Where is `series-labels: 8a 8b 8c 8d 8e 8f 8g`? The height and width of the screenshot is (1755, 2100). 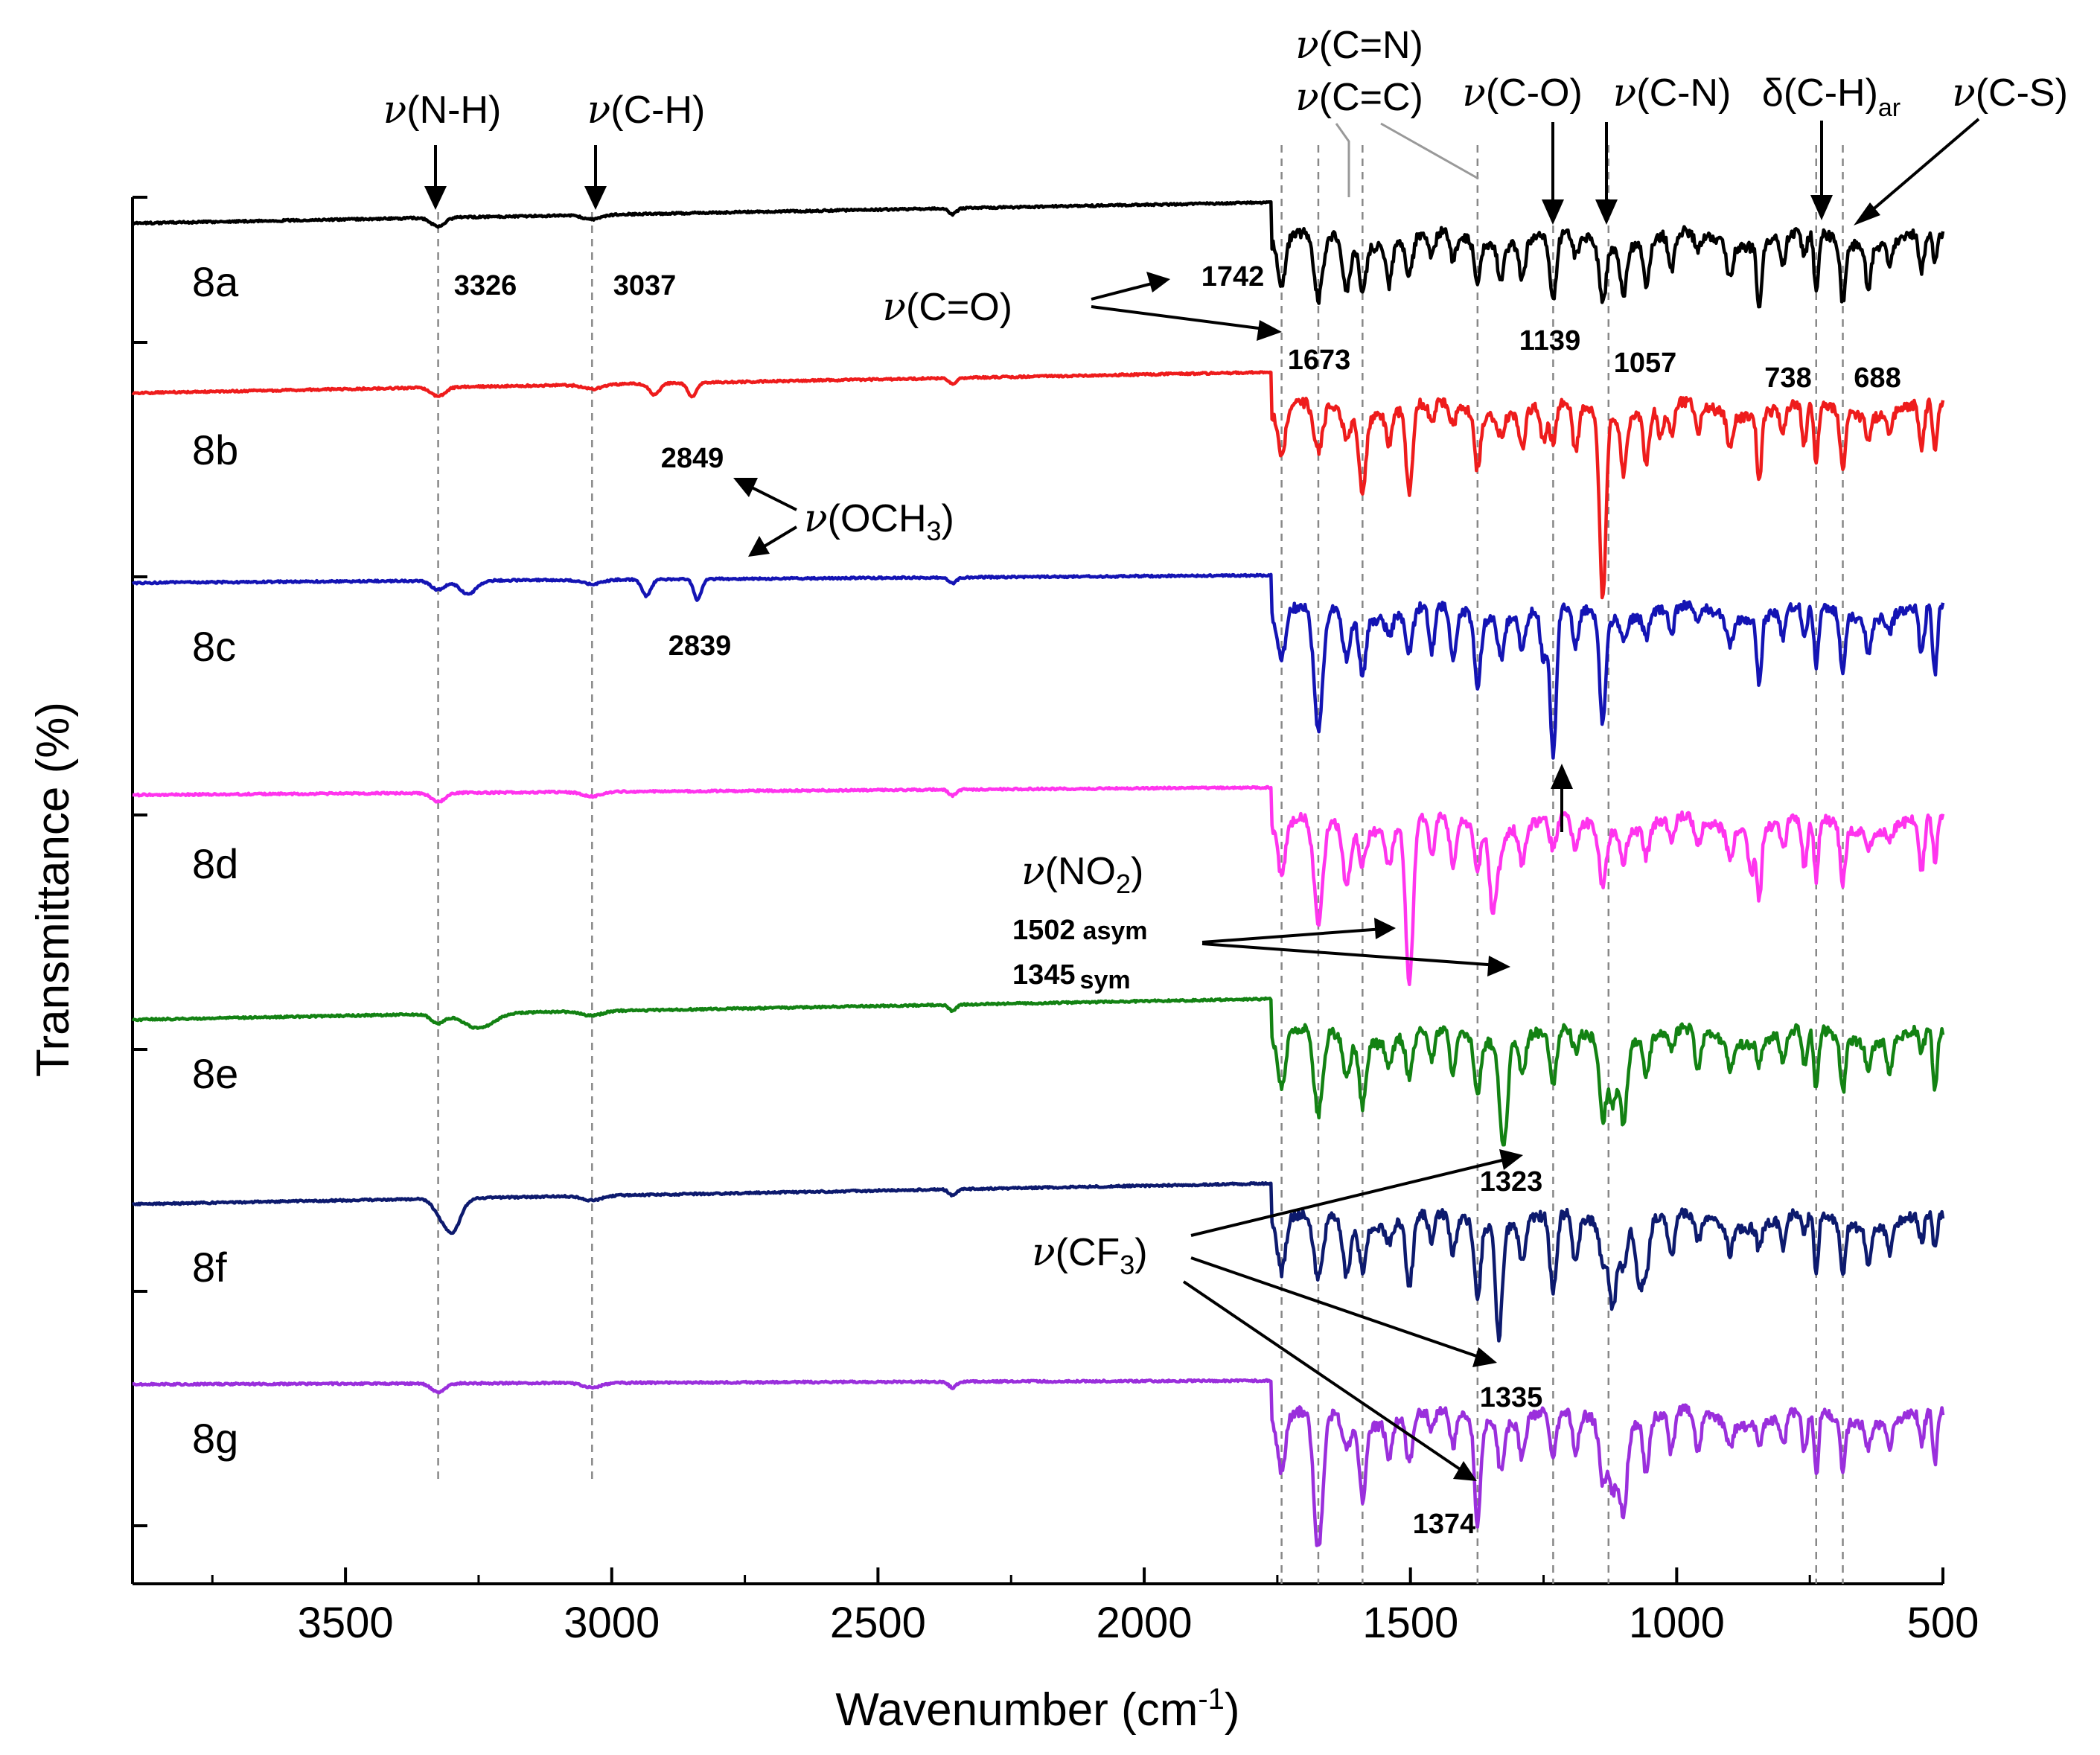 series-labels: 8a 8b 8c 8d 8e 8f 8g is located at coordinates (216, 860).